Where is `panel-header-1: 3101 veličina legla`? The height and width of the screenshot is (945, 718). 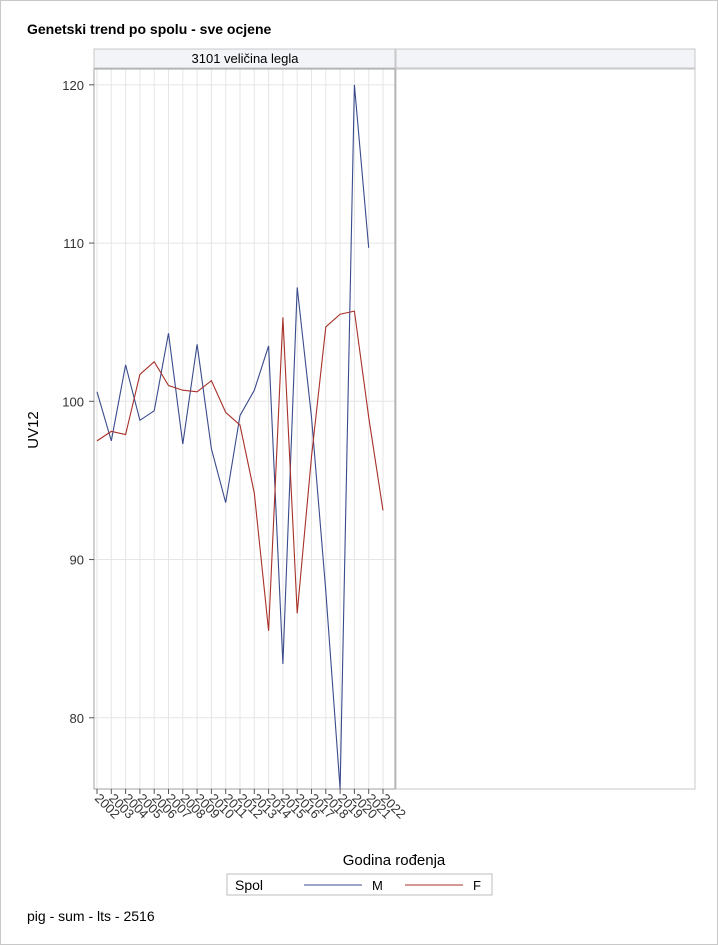
panel-header-1: 3101 veličina legla is located at coordinates (246, 58).